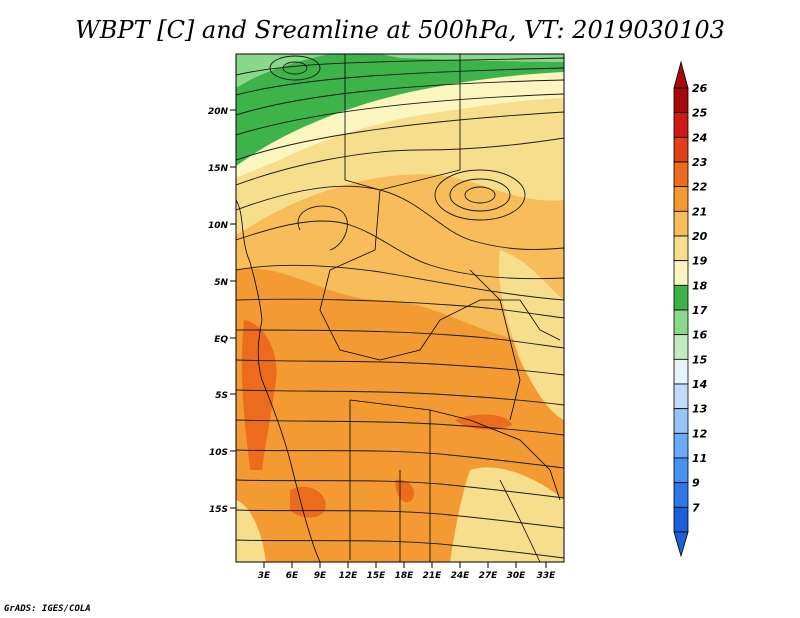 The height and width of the screenshot is (618, 800). What do you see at coordinates (283, 71) in the screenshot?
I see `field-light-green` at bounding box center [283, 71].